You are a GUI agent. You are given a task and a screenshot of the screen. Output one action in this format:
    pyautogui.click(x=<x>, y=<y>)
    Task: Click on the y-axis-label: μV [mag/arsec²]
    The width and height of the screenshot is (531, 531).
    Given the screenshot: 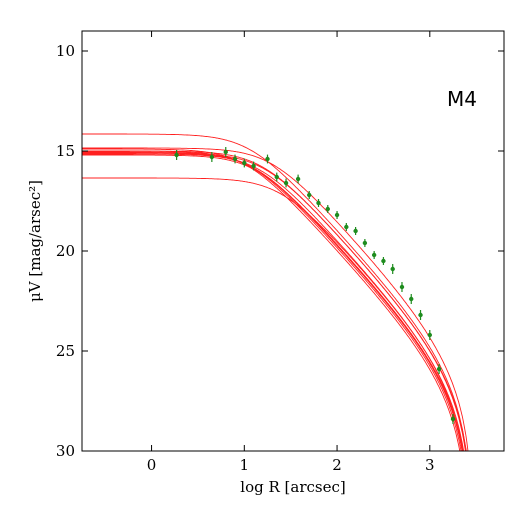 What is the action you would take?
    pyautogui.click(x=35, y=241)
    